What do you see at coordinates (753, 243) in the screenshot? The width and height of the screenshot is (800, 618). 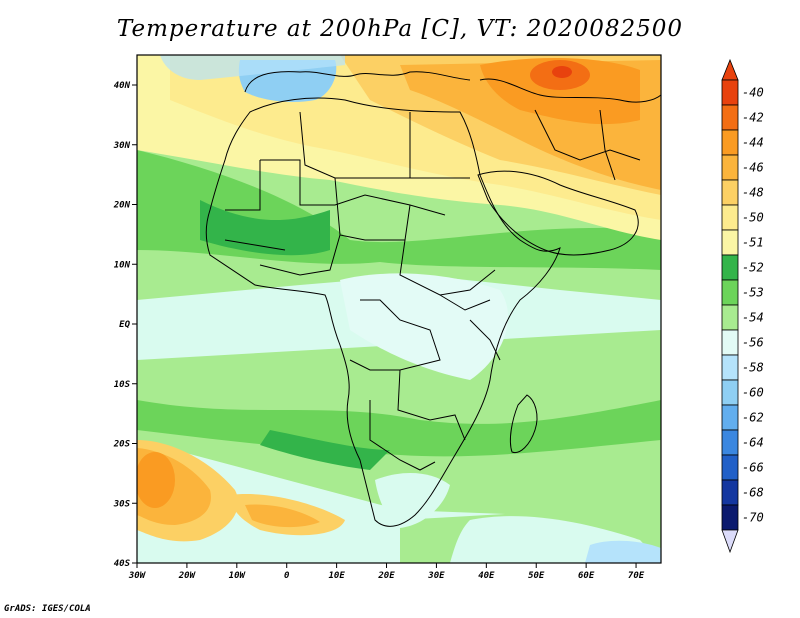 I see `colorbar-label: -51` at bounding box center [753, 243].